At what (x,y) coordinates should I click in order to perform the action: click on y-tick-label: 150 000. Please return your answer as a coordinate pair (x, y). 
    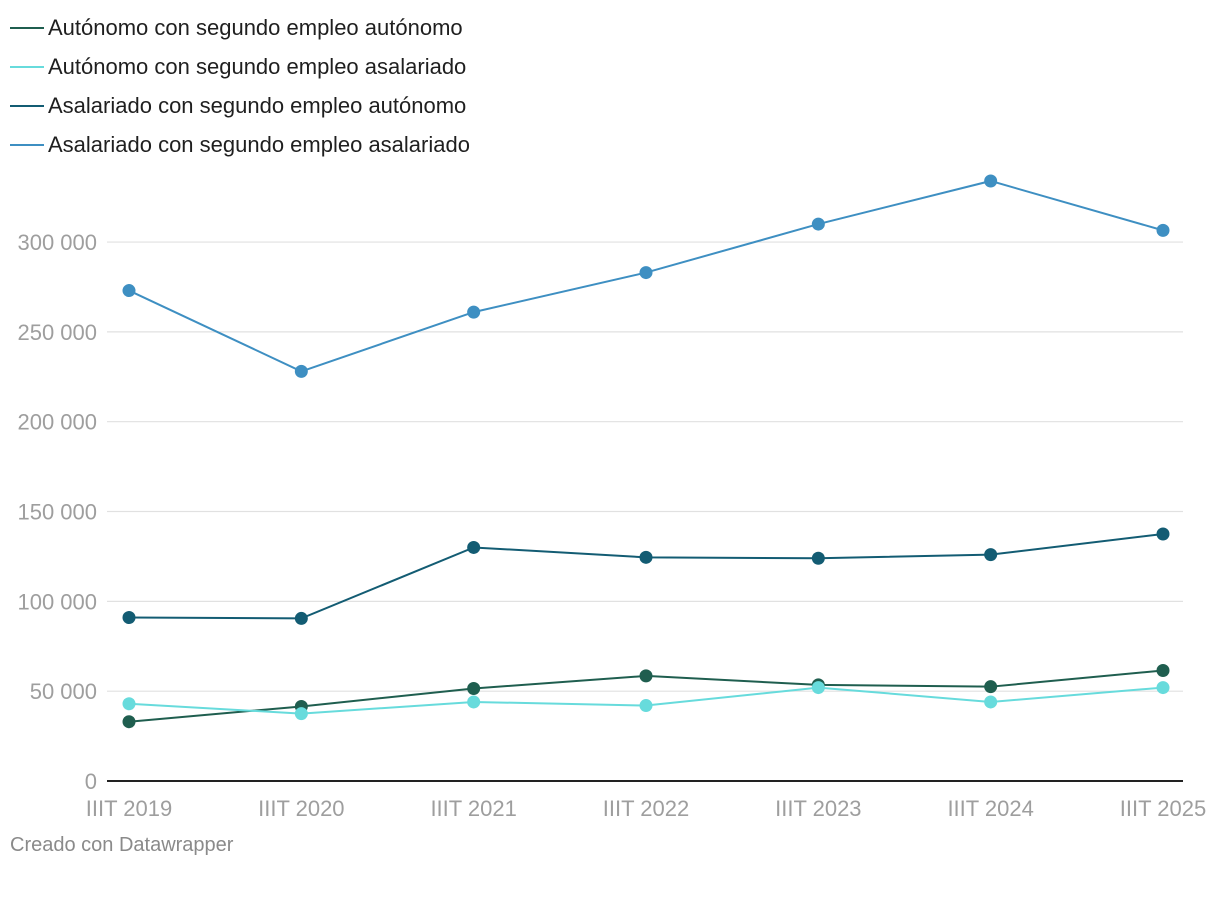
    Looking at the image, I should click on (57, 512).